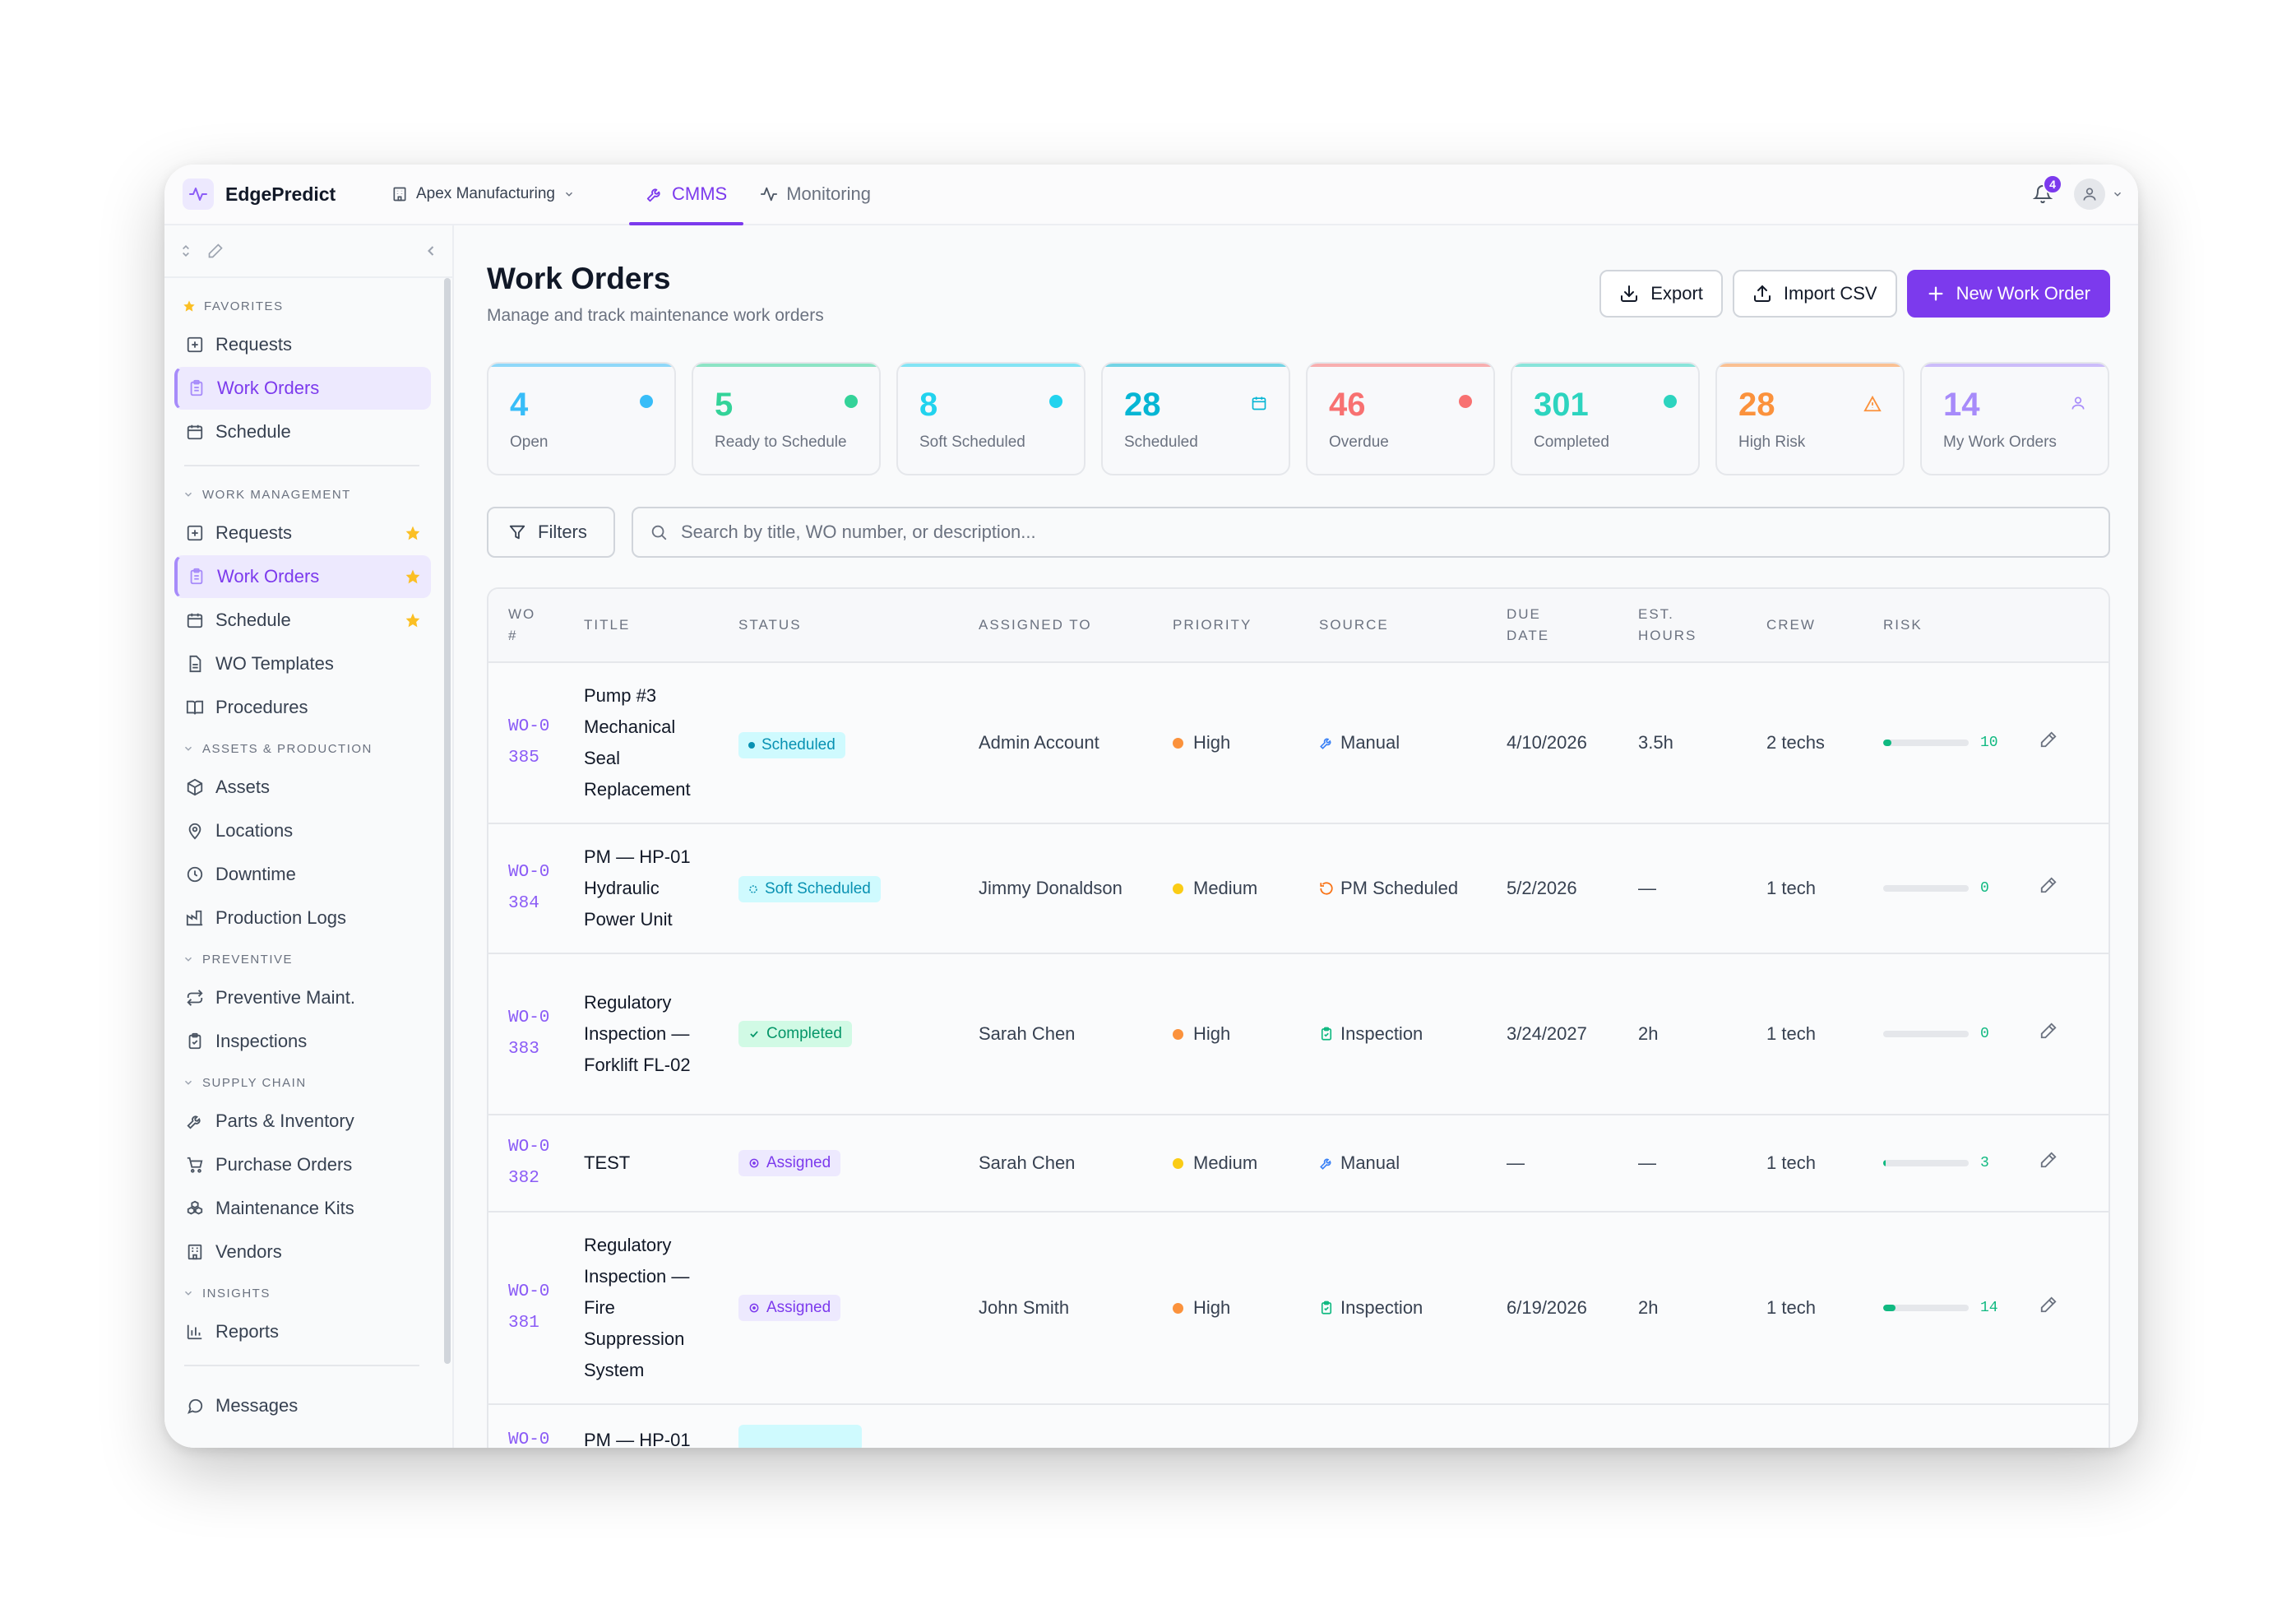 The width and height of the screenshot is (2296, 1609). I want to click on tab-monitoring: Monitoring, so click(815, 195).